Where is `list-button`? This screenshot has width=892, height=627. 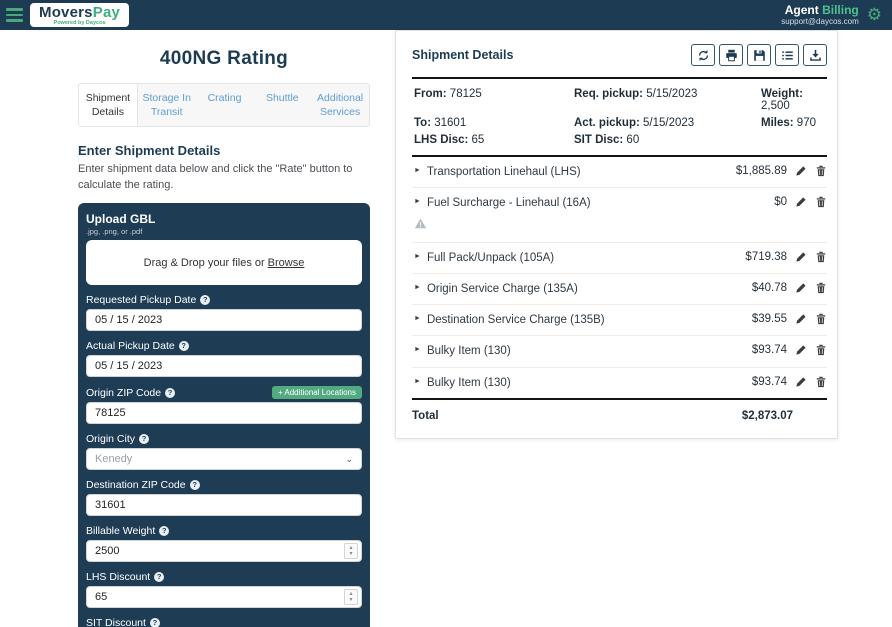 list-button is located at coordinates (787, 55).